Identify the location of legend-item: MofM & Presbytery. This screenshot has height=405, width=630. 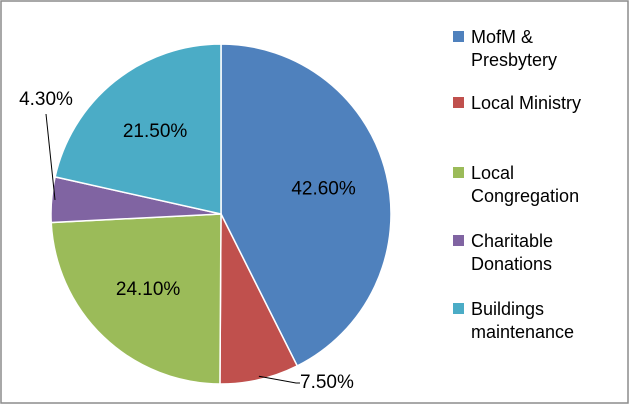
(528, 49).